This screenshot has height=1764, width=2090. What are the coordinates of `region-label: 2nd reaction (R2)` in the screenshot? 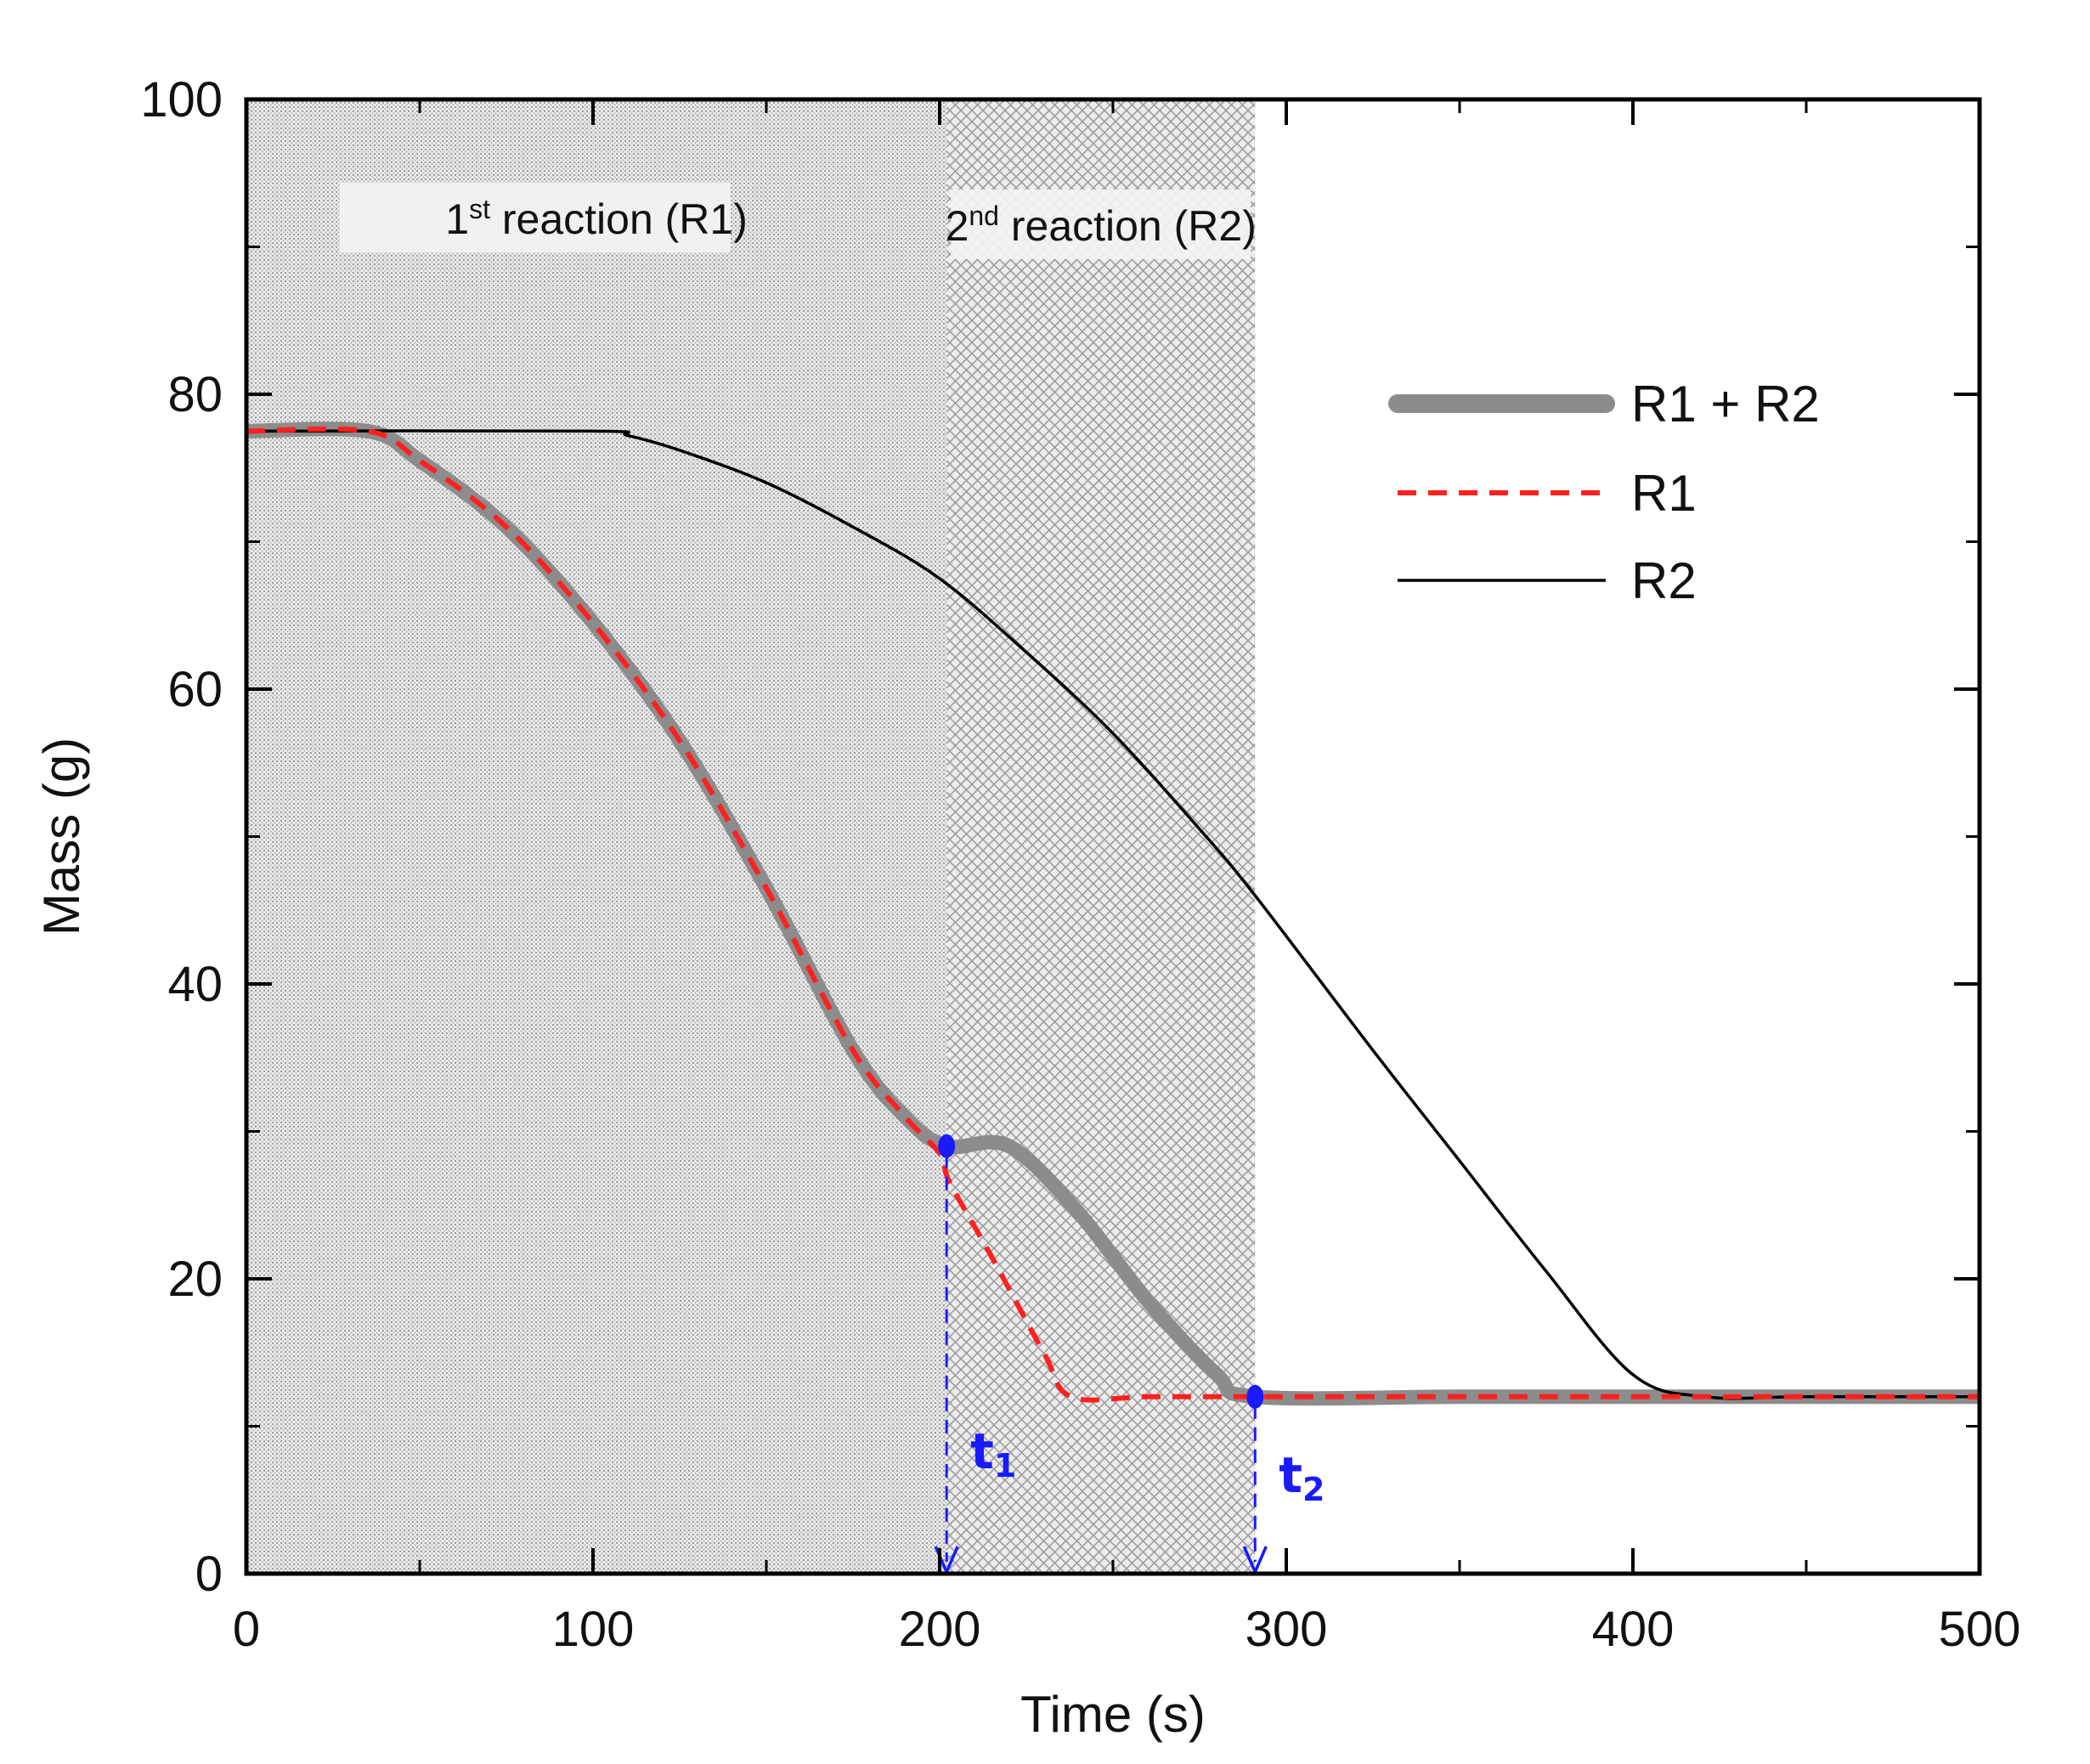 It's located at (1101, 225).